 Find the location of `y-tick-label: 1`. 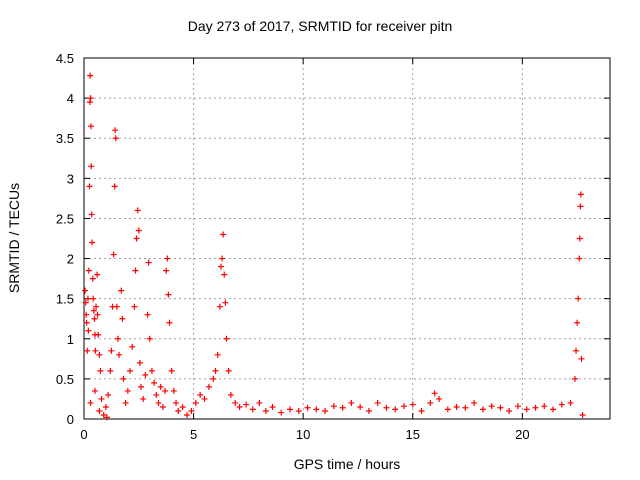

y-tick-label: 1 is located at coordinates (70, 339).